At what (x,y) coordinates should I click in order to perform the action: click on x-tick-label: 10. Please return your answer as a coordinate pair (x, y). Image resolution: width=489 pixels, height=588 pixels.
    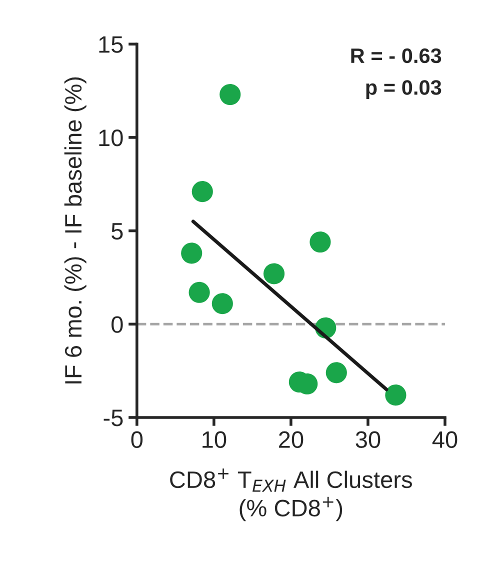
    Looking at the image, I should click on (214, 439).